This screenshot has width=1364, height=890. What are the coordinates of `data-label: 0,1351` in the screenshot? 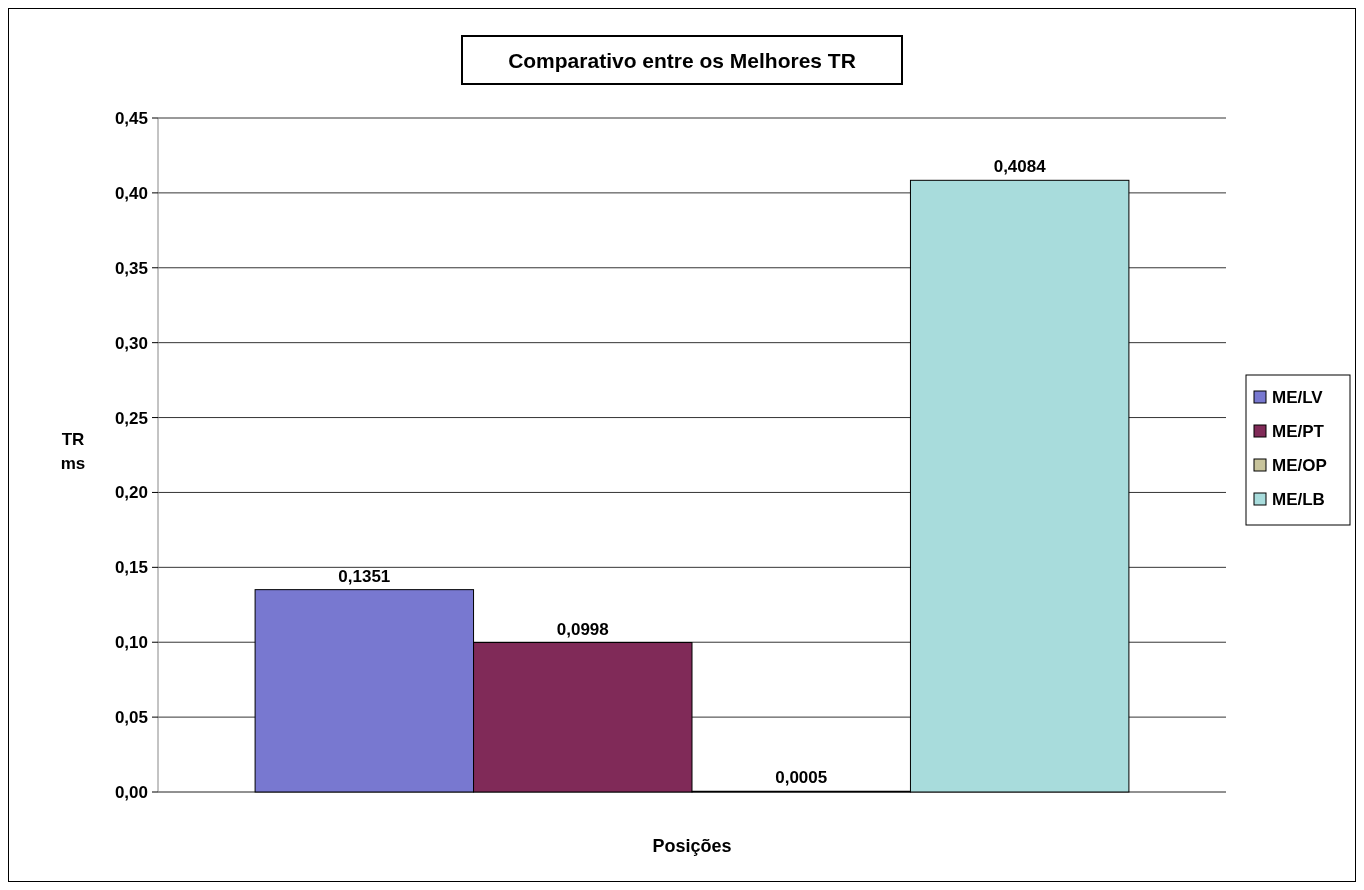 It's located at (364, 576).